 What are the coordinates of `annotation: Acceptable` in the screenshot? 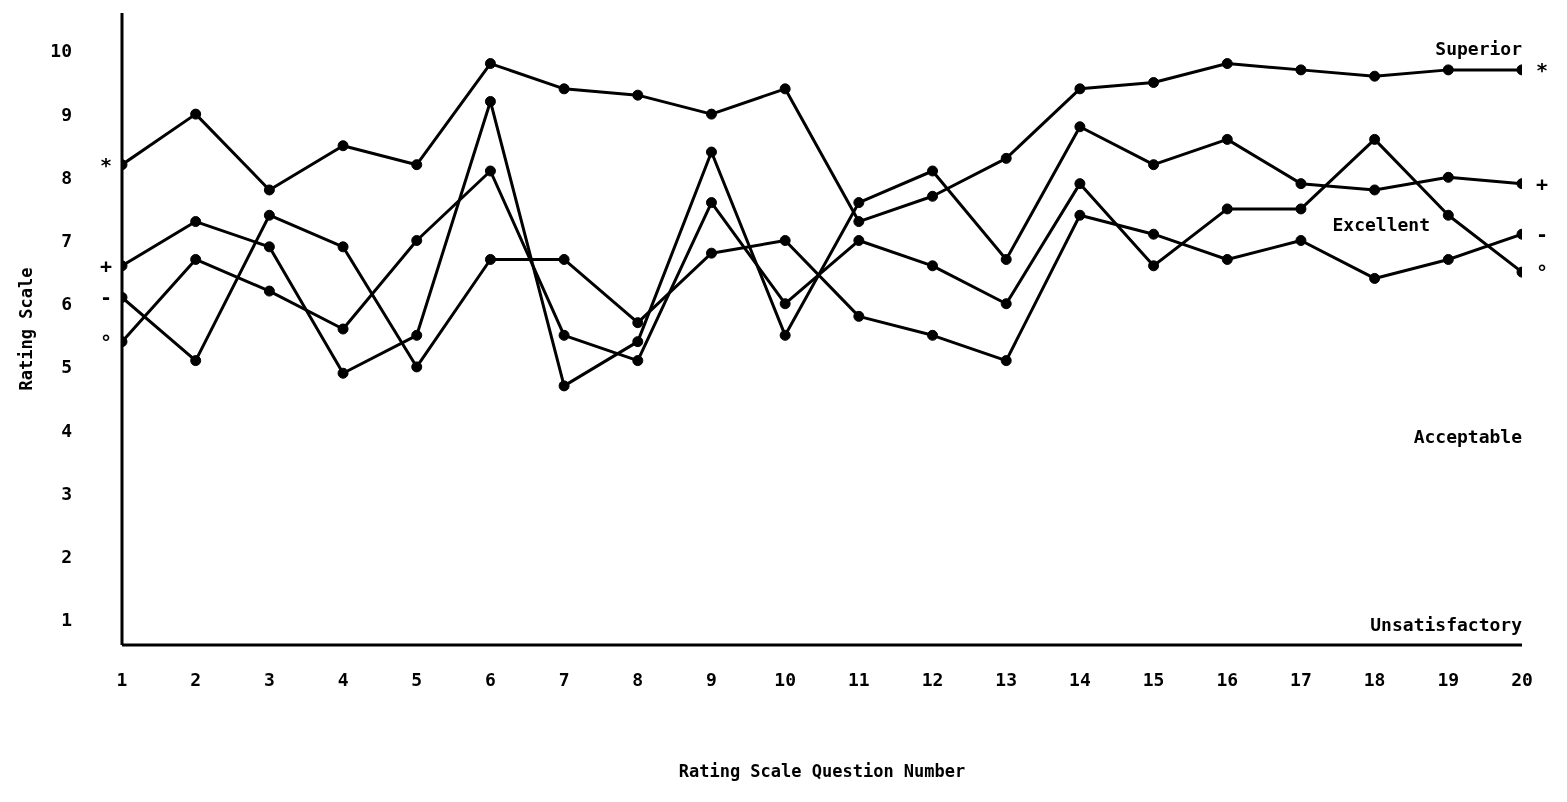 It's located at (1467, 436).